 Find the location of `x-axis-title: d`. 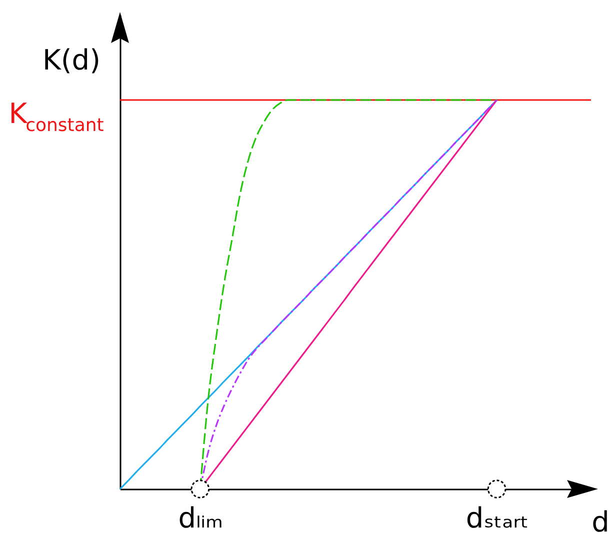

x-axis-title: d is located at coordinates (601, 522).